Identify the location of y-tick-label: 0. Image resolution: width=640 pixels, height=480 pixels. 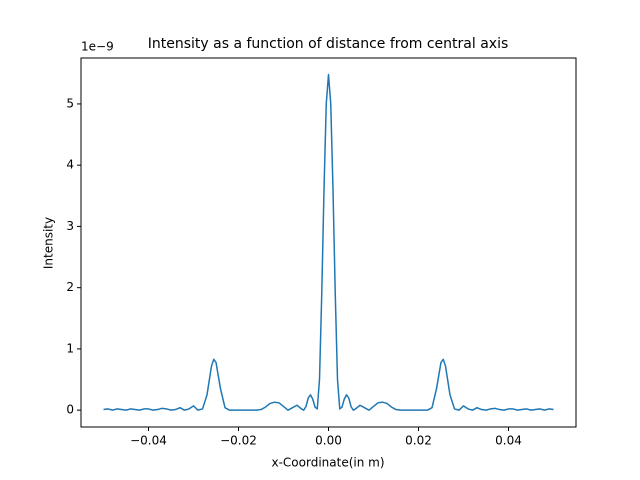
(70, 410).